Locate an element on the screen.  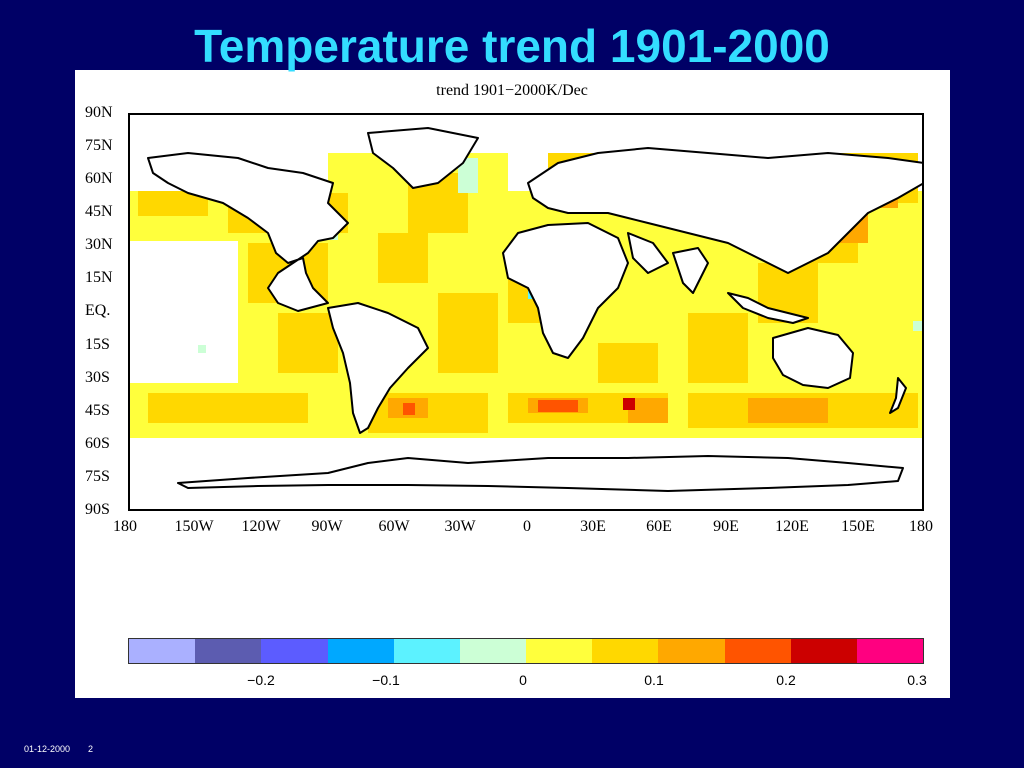
colorbar-label-0-1: 0.1 is located at coordinates (654, 680).